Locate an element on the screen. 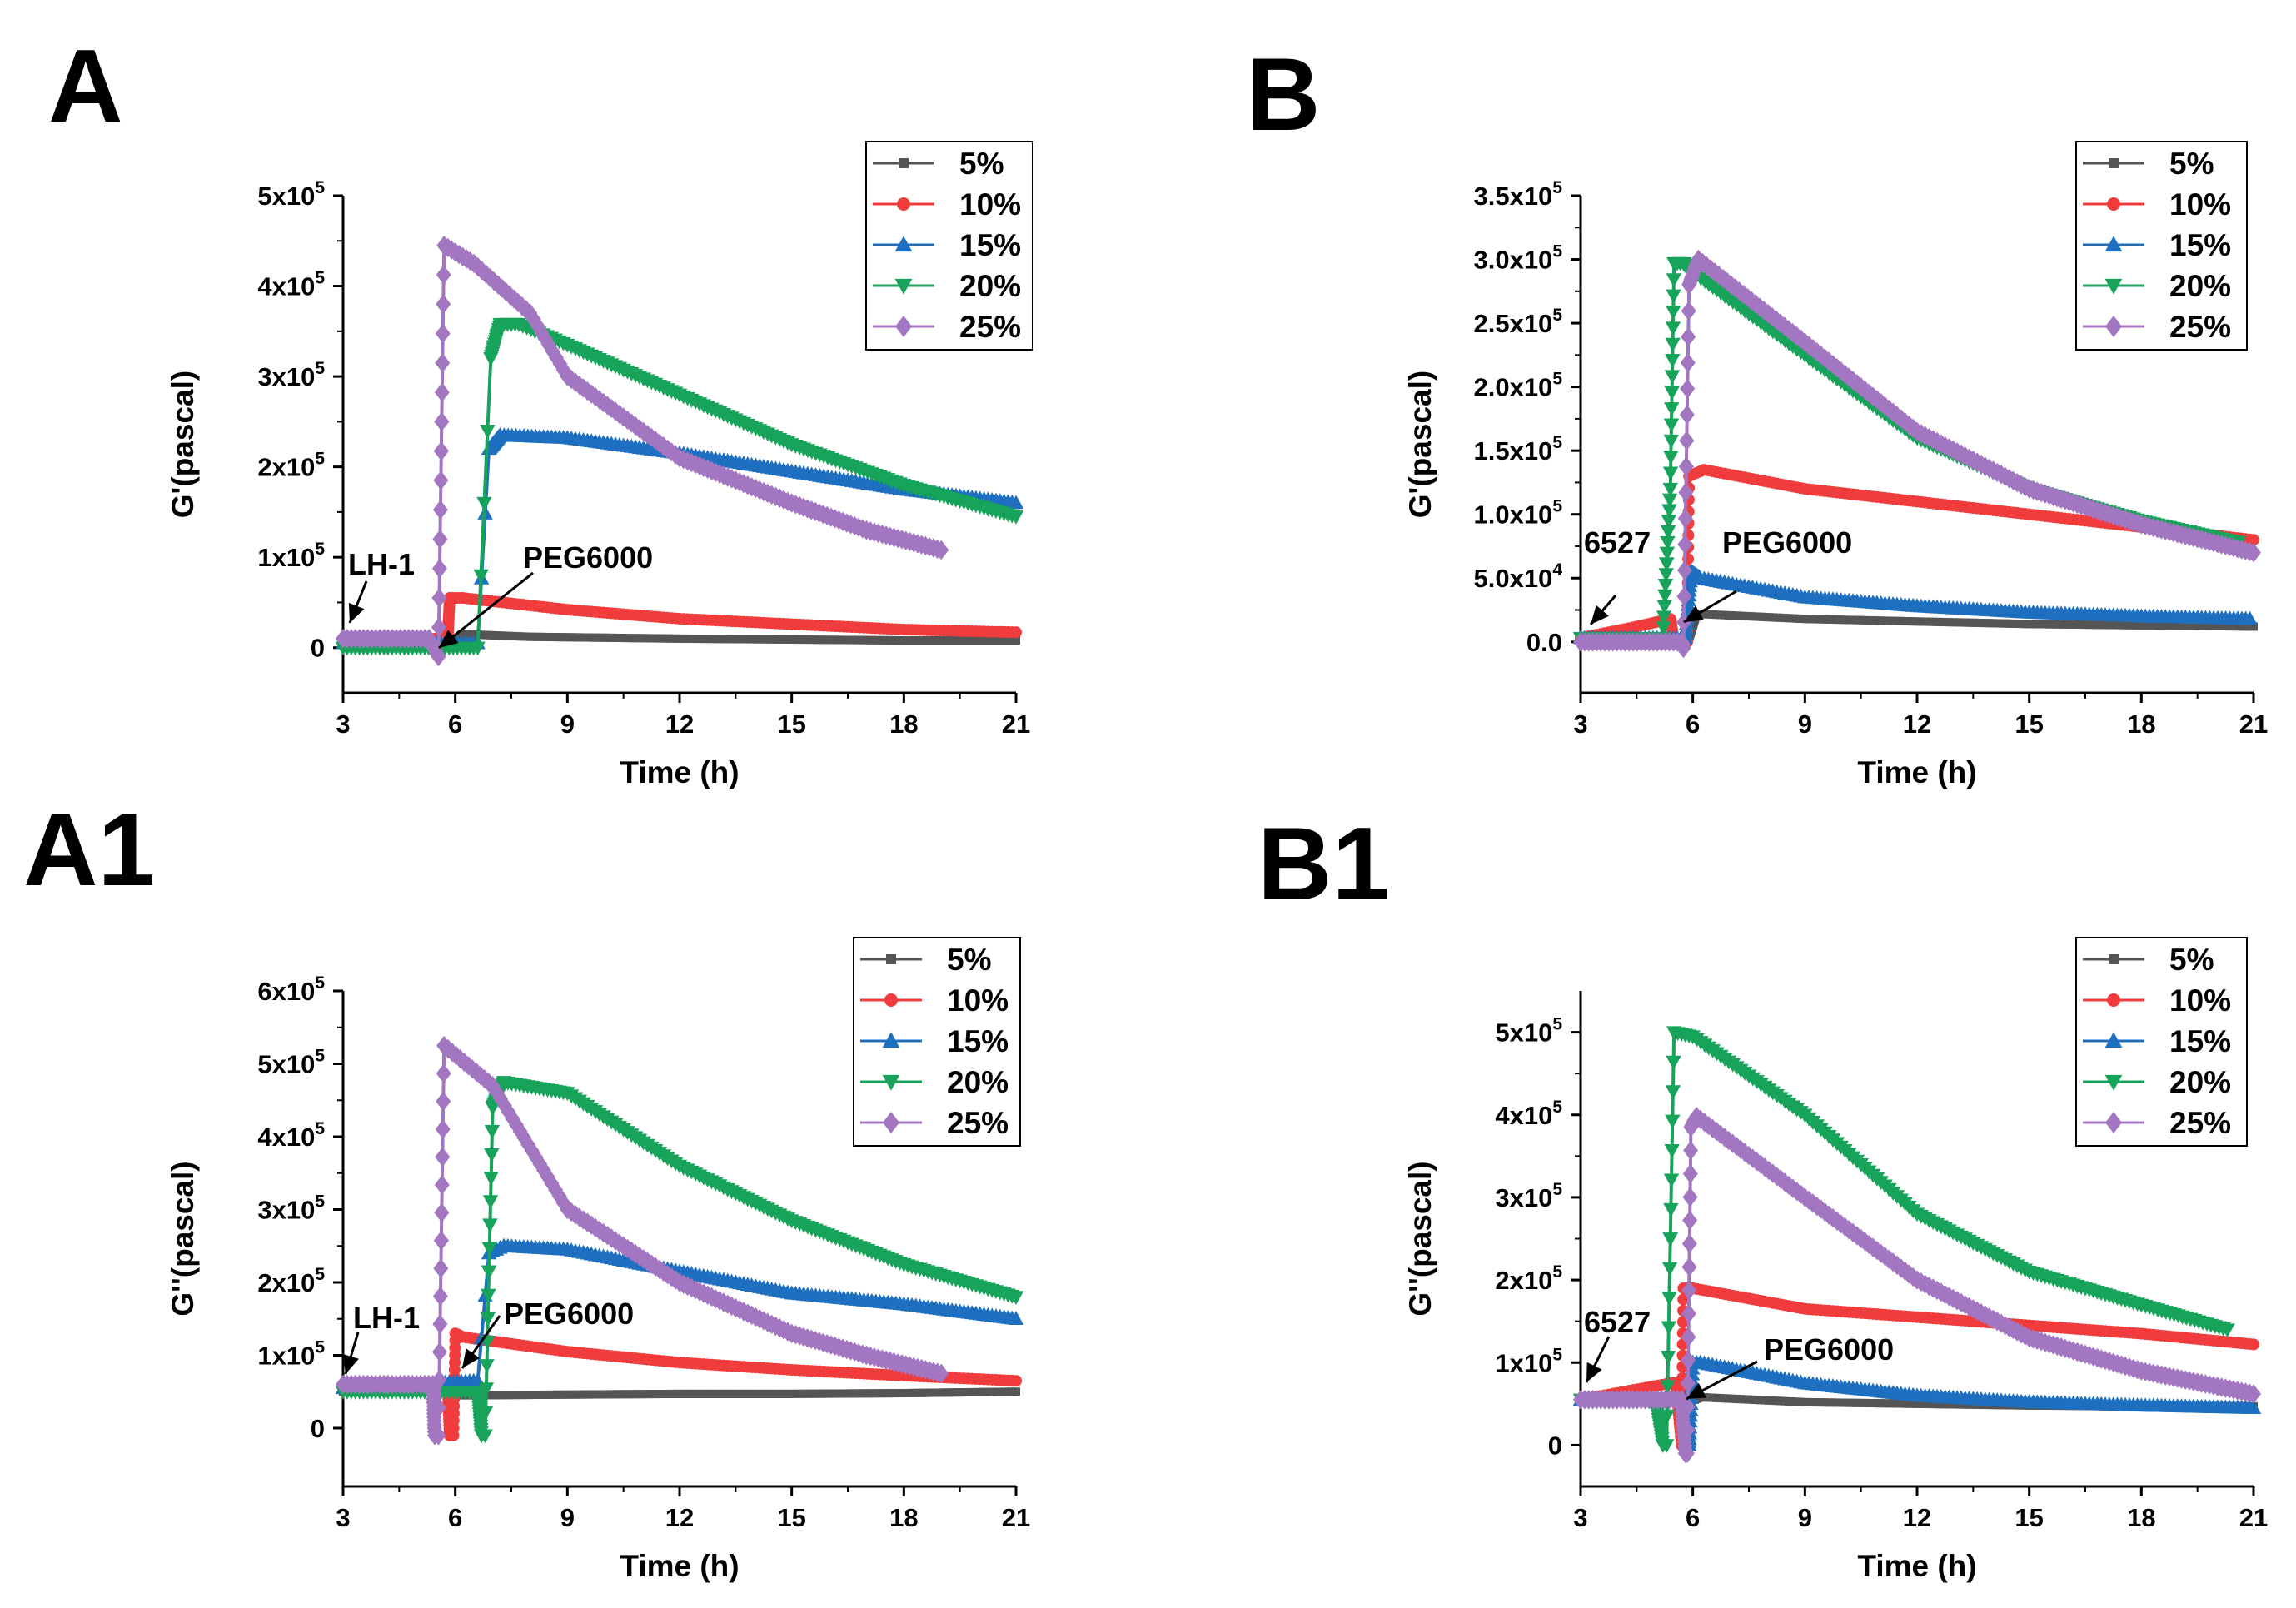 The height and width of the screenshot is (1608, 2296). y-tick-label: 1.5x105 is located at coordinates (1518, 449).